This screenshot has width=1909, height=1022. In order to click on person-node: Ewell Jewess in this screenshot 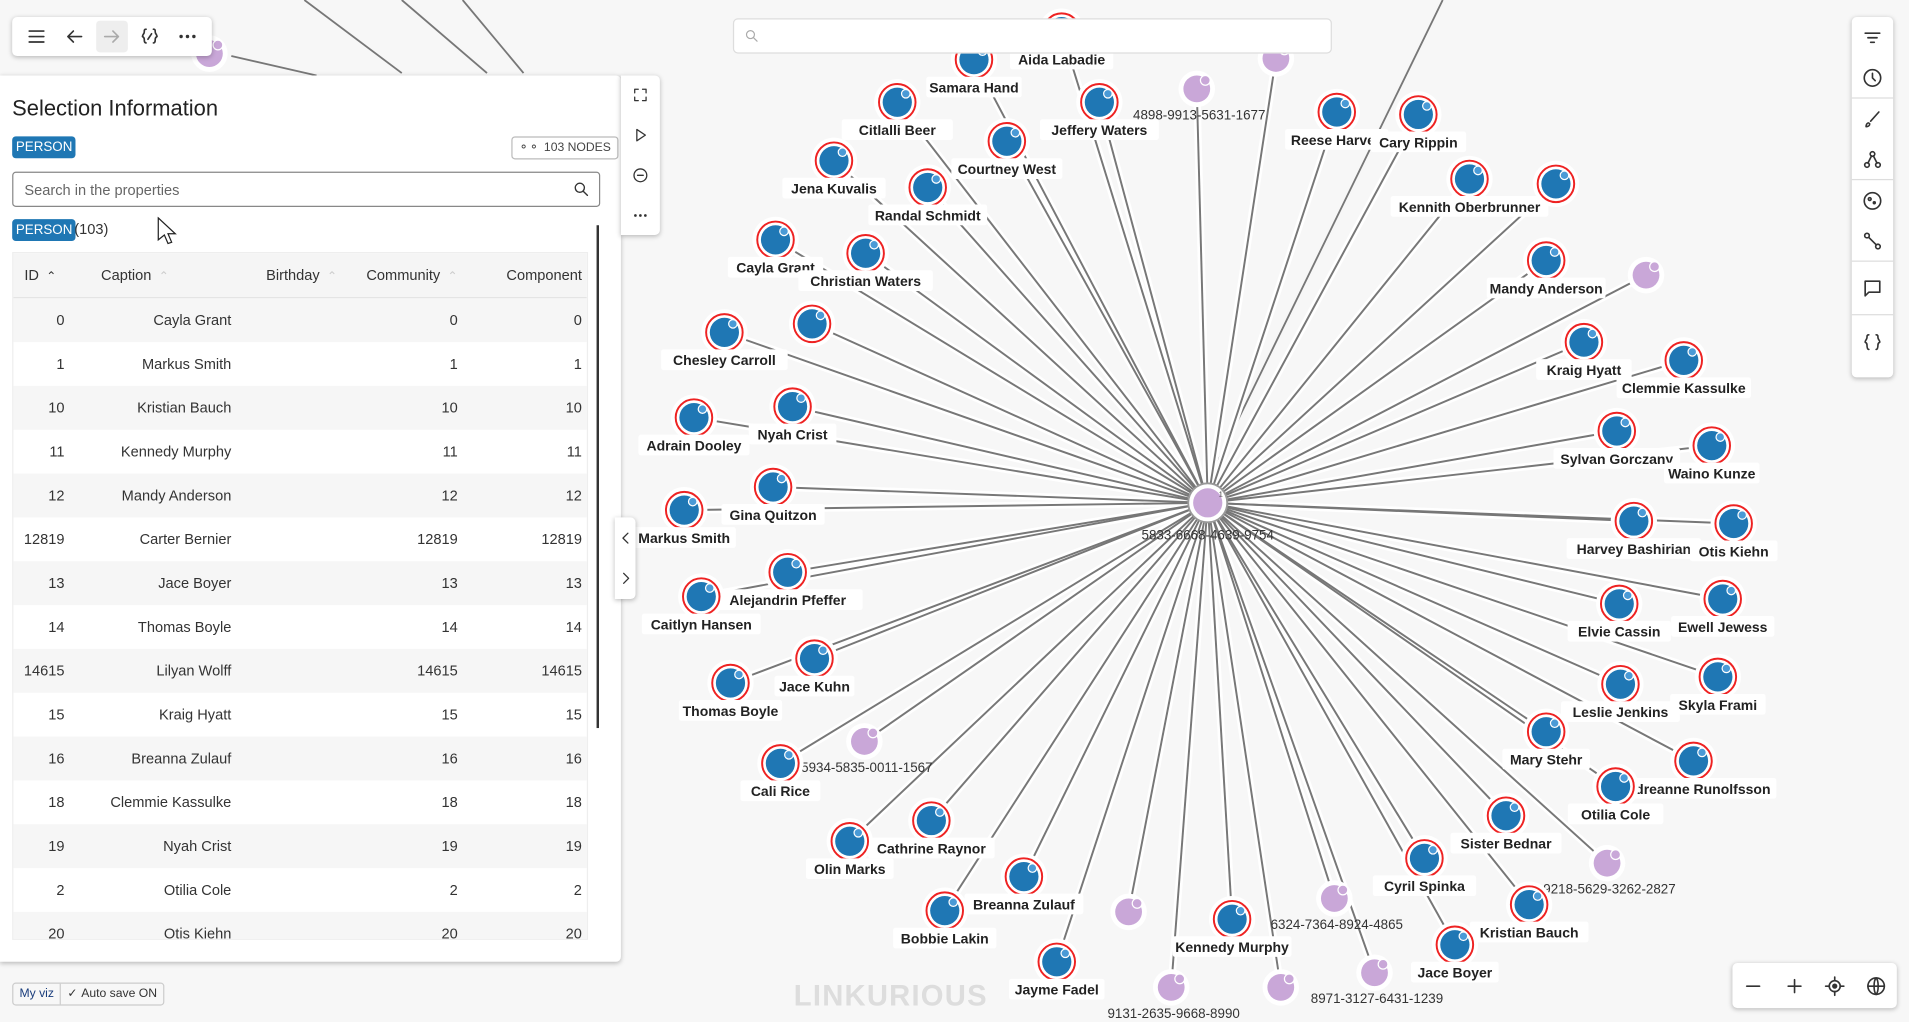, I will do `click(1723, 606)`.